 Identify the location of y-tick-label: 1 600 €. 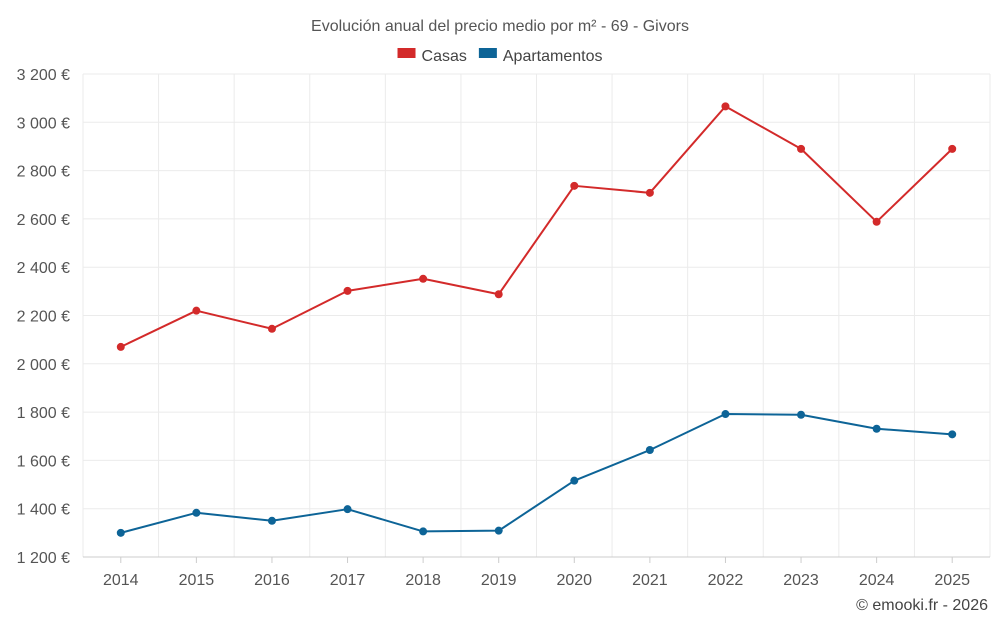
(43, 461).